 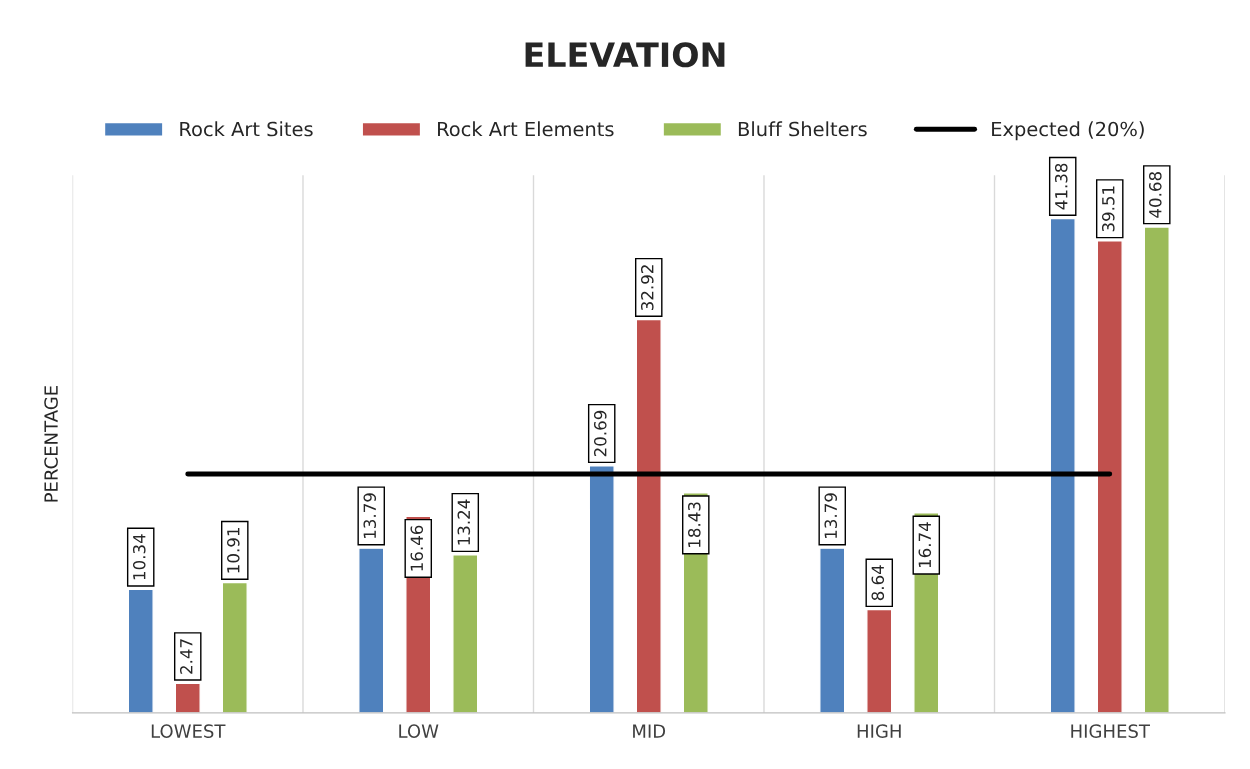 What do you see at coordinates (878, 583) in the screenshot?
I see `data-label: 8.64` at bounding box center [878, 583].